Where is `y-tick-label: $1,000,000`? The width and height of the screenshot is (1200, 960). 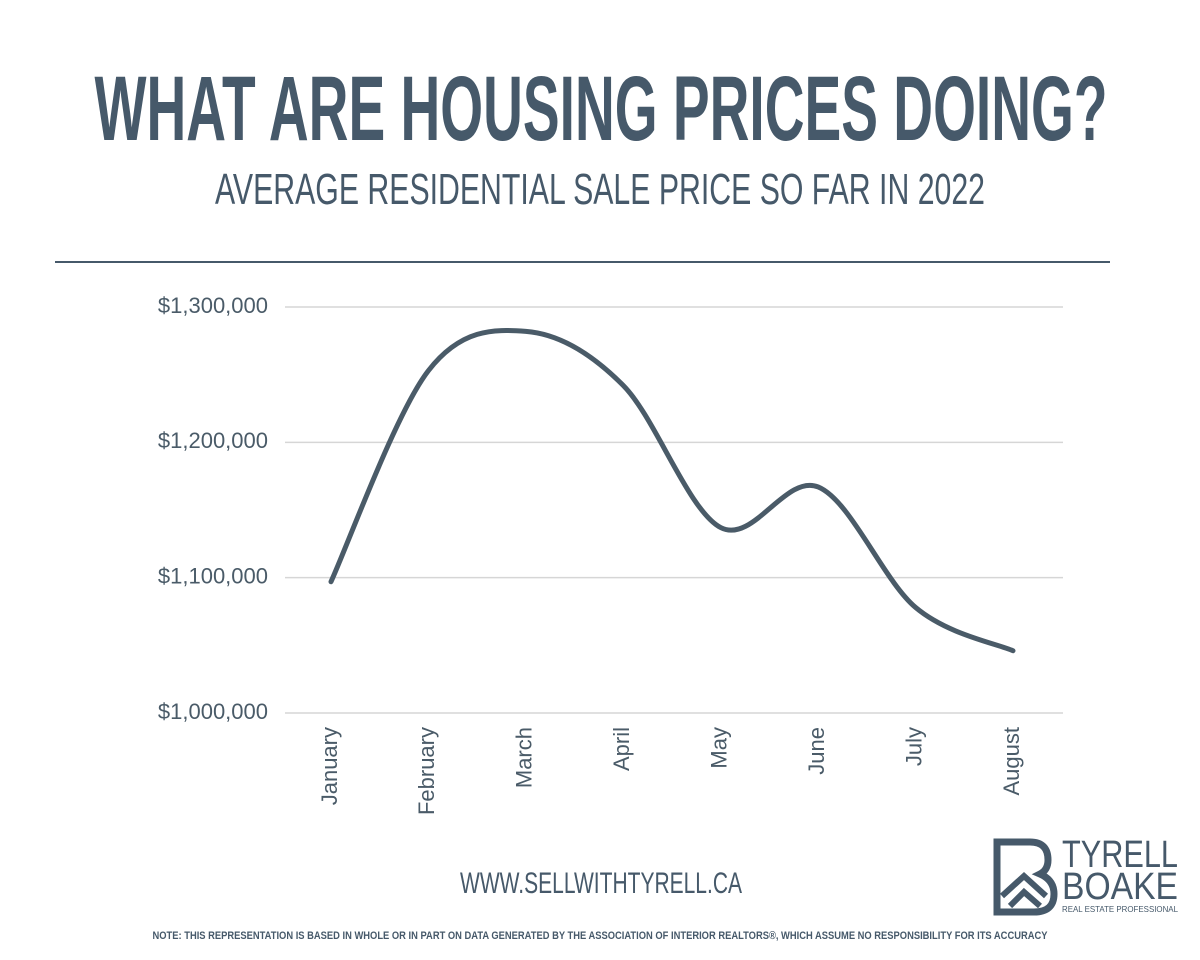 y-tick-label: $1,000,000 is located at coordinates (213, 711).